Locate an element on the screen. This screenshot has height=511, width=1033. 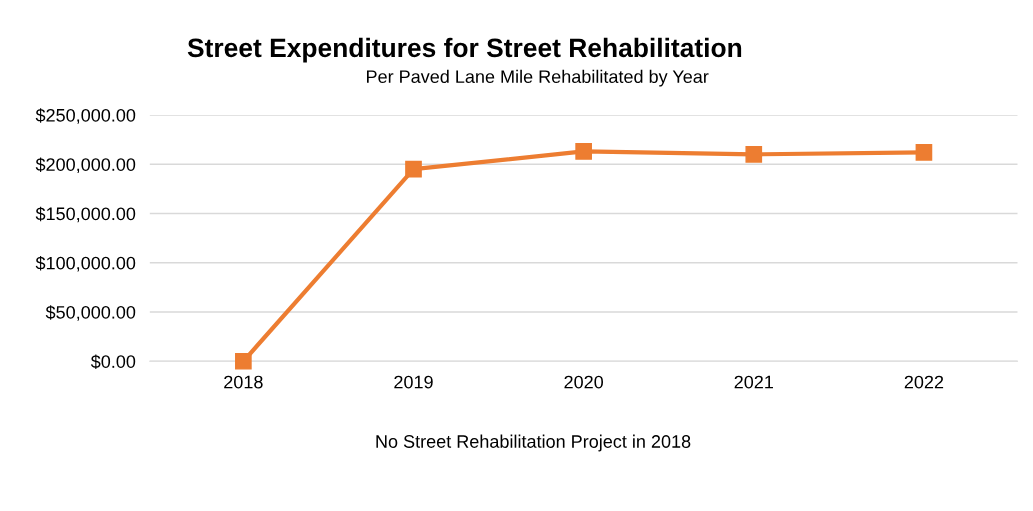
x-tick-label: 2020 is located at coordinates (584, 382).